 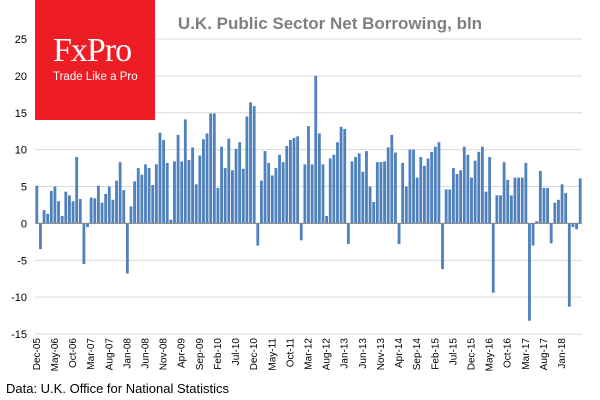 I want to click on x-tick-label: Oct-06, so click(x=73, y=353).